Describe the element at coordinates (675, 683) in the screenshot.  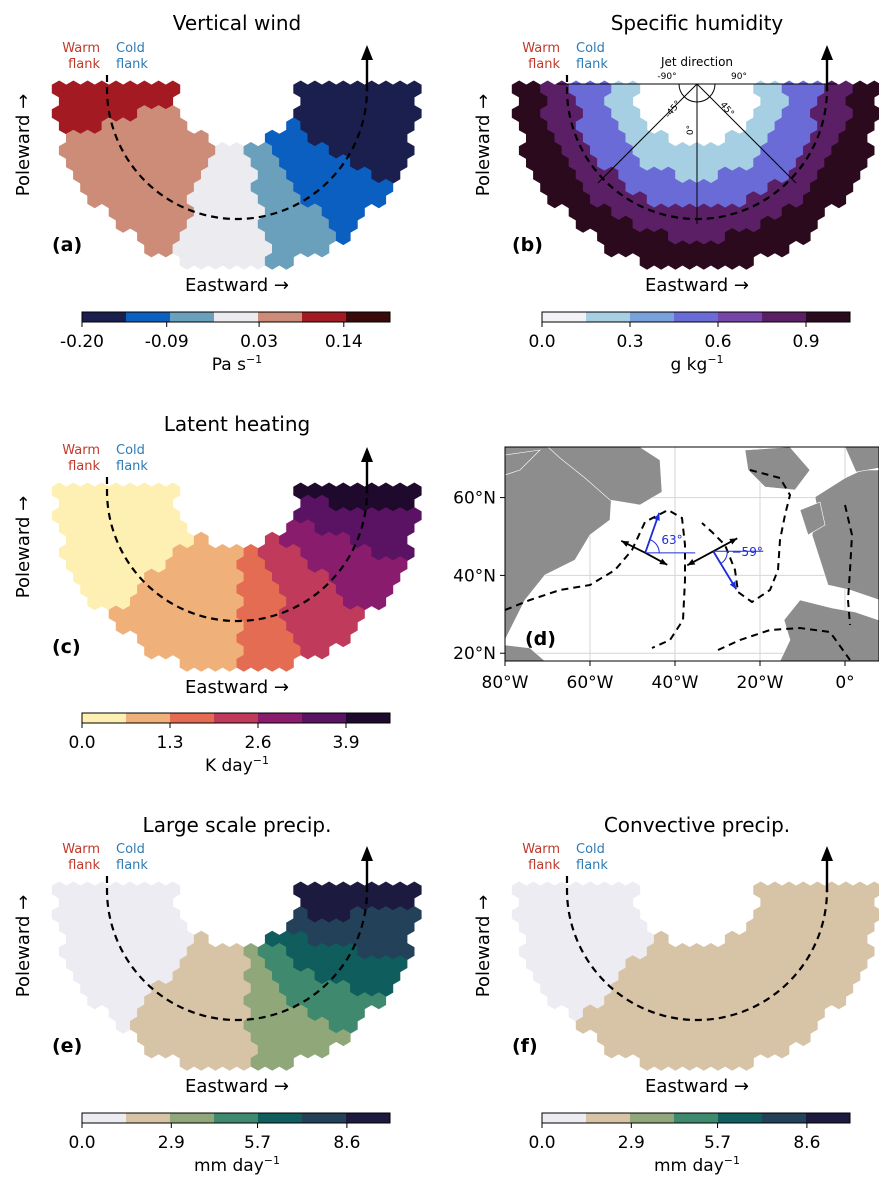
I see `x-tick-label: 40°W` at that location.